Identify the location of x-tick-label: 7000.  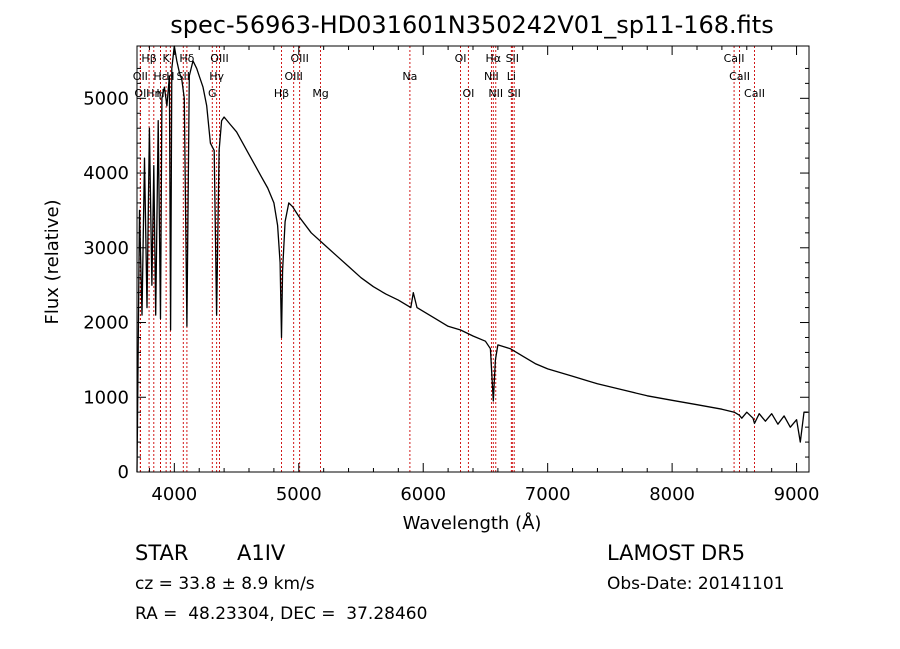
(548, 494).